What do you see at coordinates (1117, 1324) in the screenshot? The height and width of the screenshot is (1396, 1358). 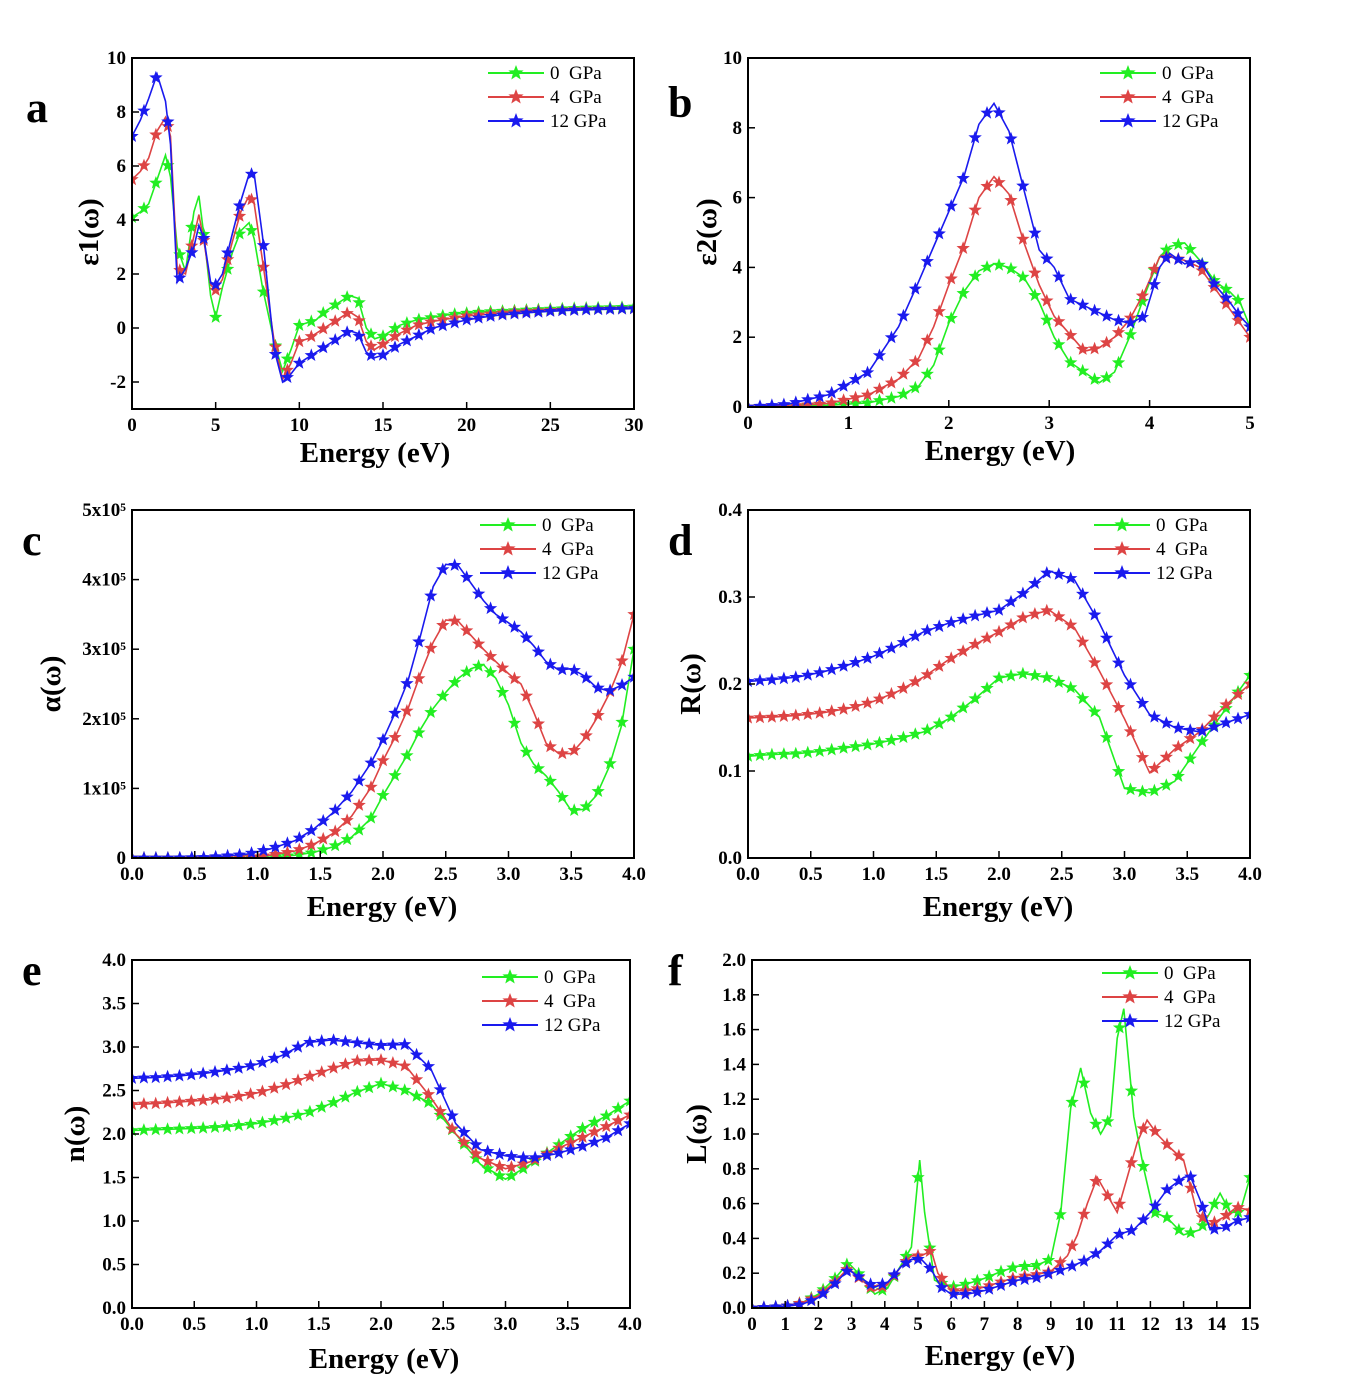 I see `xtick-label: 11` at bounding box center [1117, 1324].